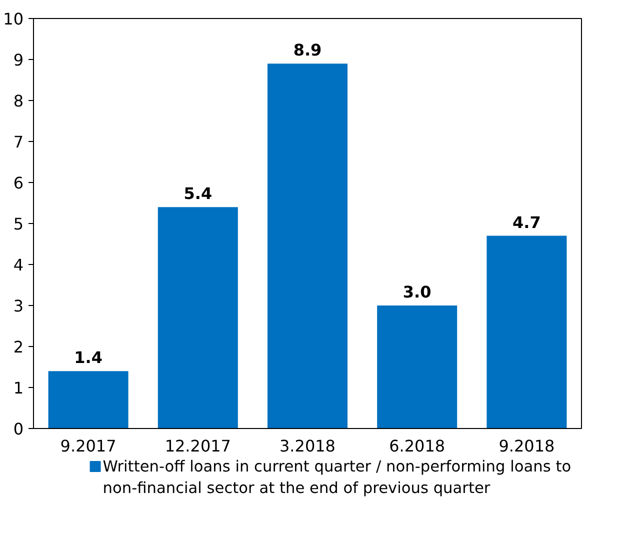 The height and width of the screenshot is (557, 617). What do you see at coordinates (307, 50) in the screenshot?
I see `text: 8.9` at bounding box center [307, 50].